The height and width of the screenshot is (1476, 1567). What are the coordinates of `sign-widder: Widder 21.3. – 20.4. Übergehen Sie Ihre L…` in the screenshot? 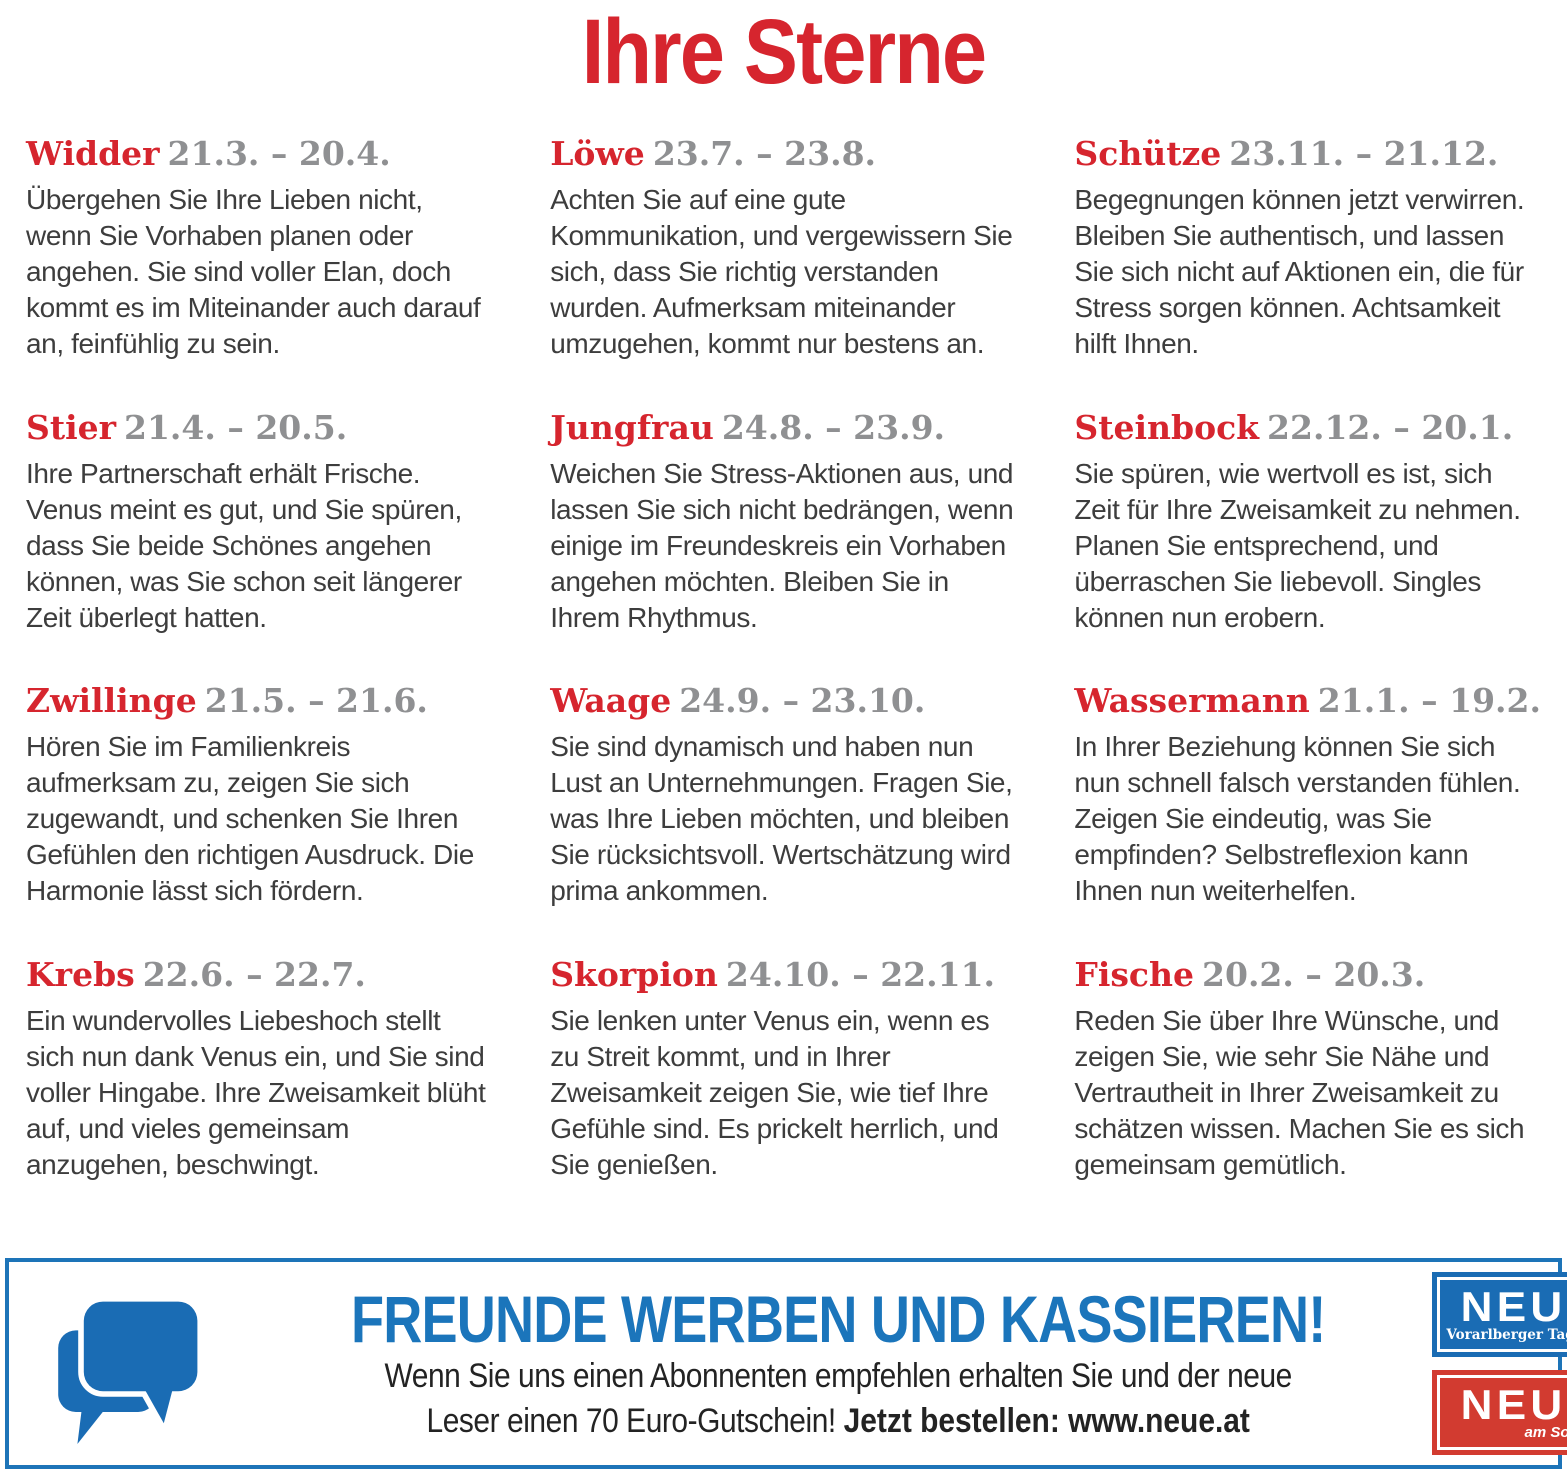 It's located at (259, 260).